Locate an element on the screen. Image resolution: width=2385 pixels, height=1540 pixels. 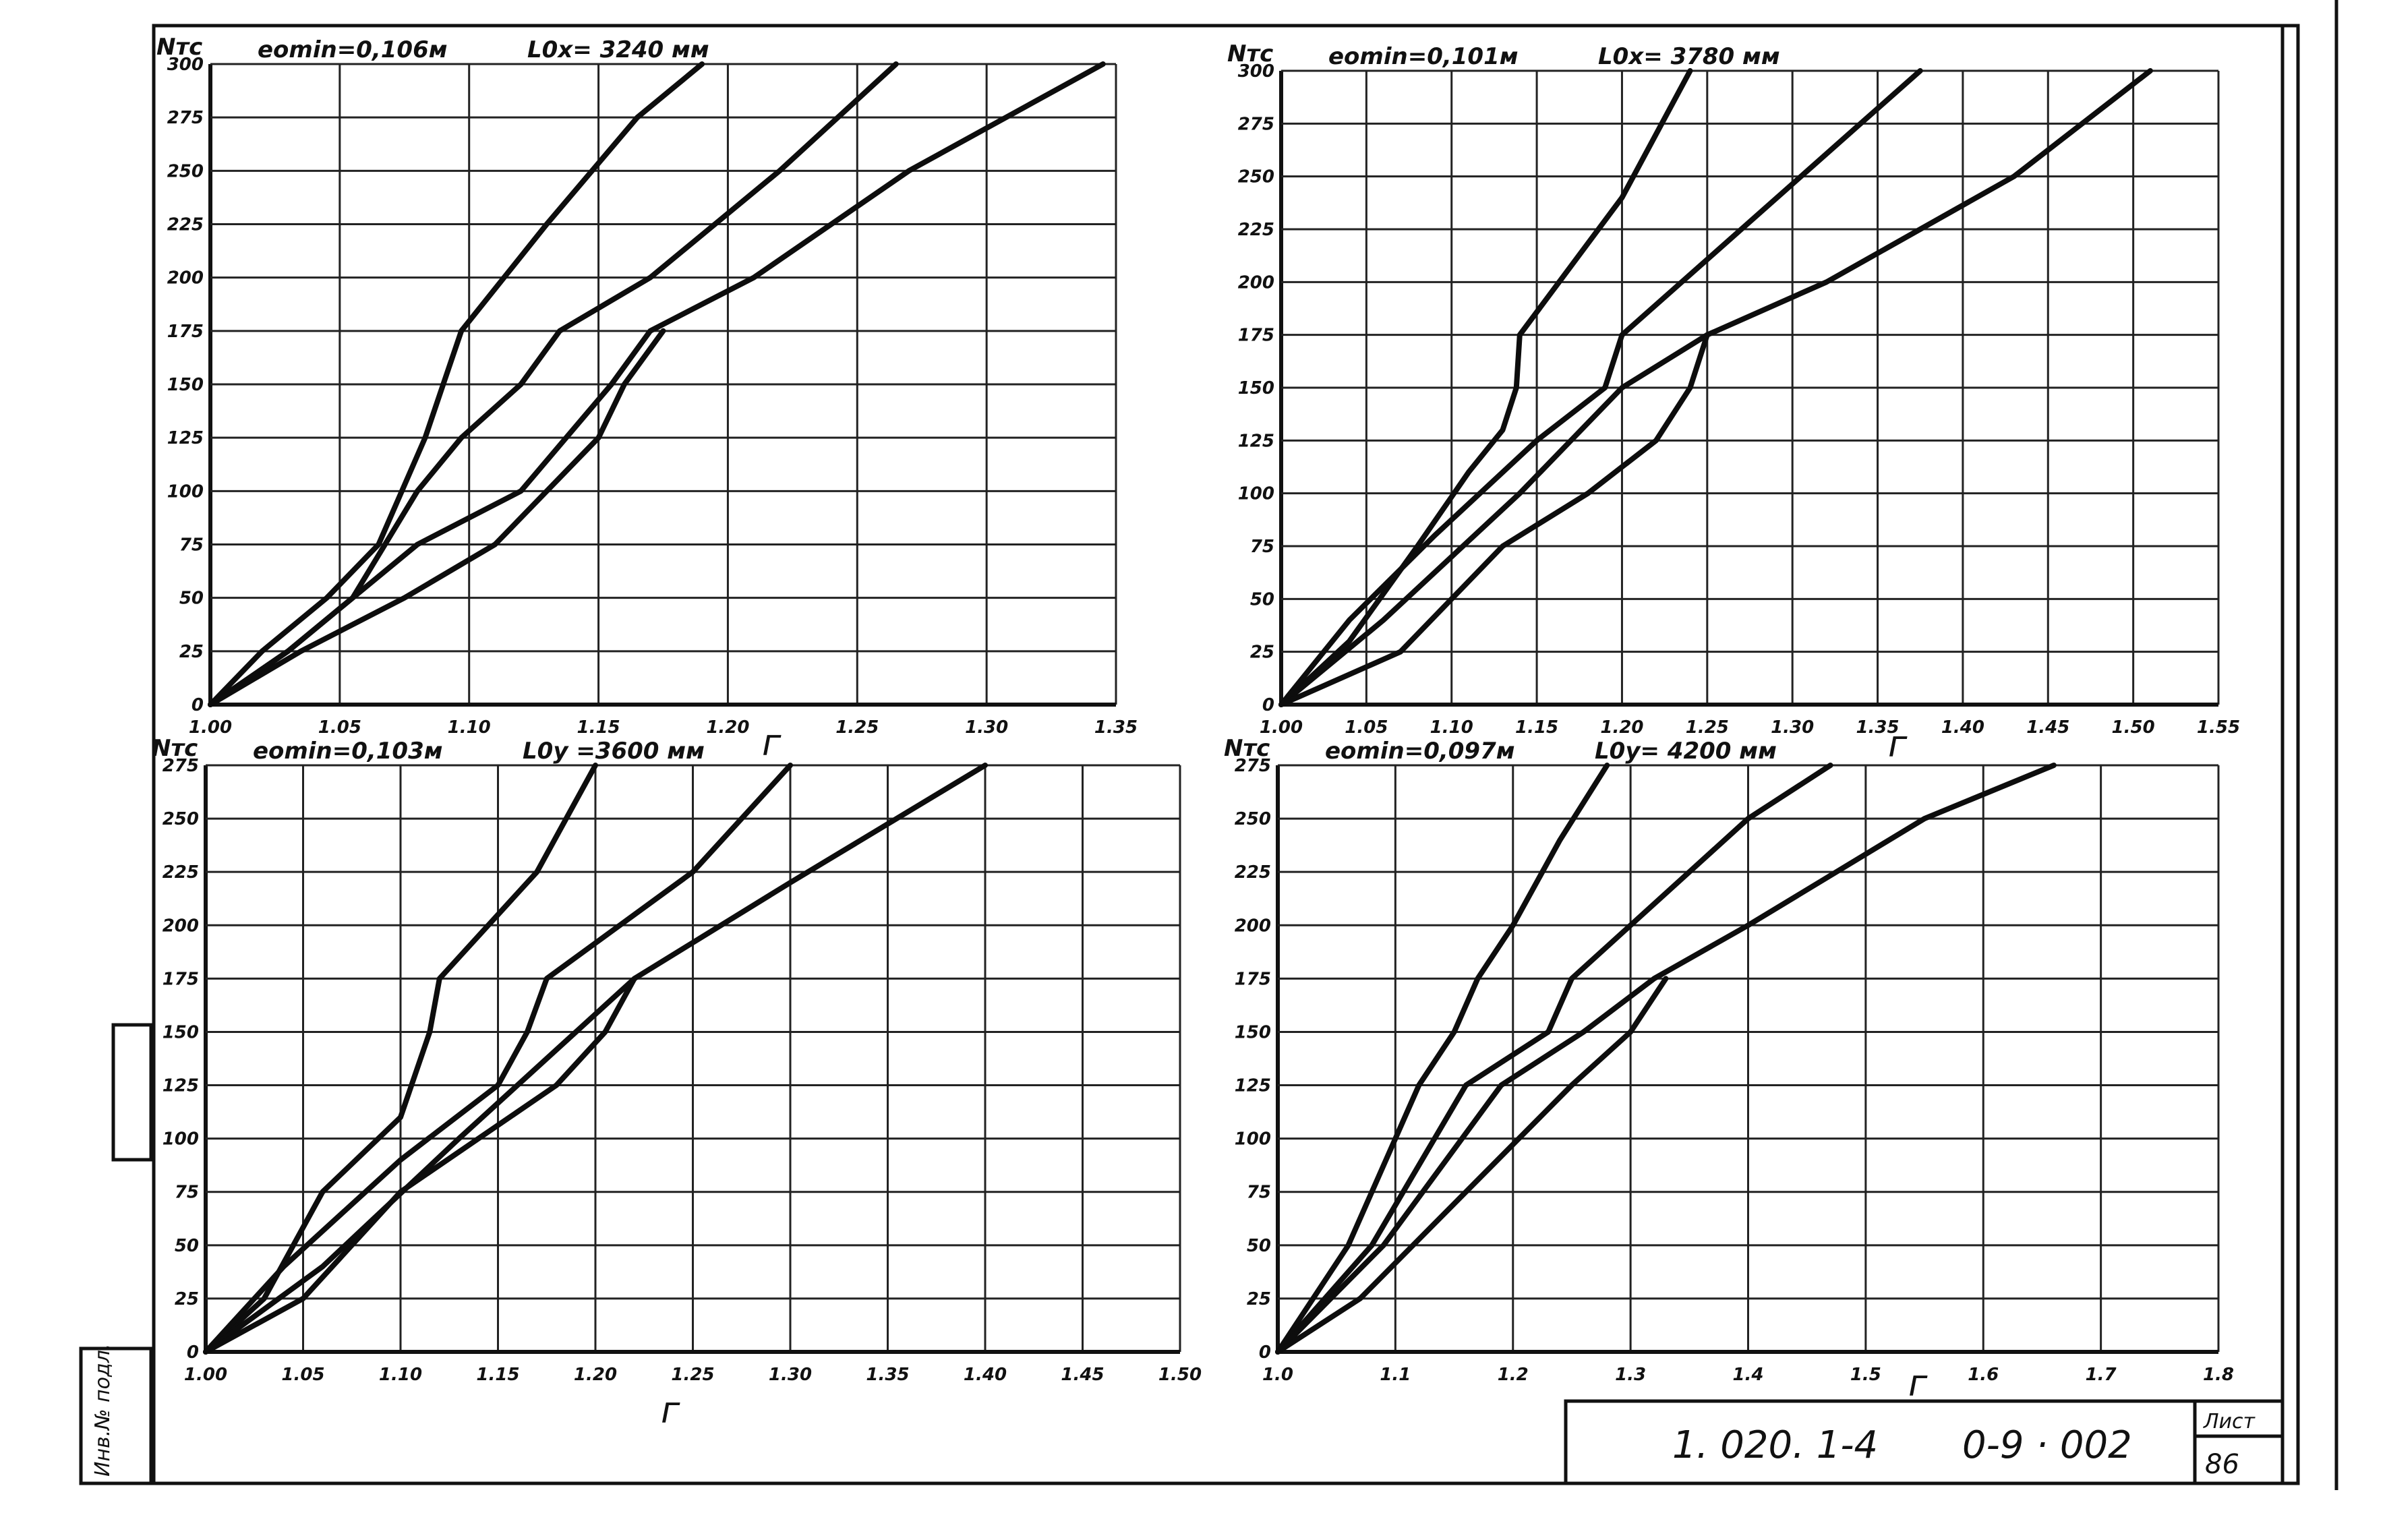
header-length: L0x= 3780 мм is located at coordinates (1689, 56).